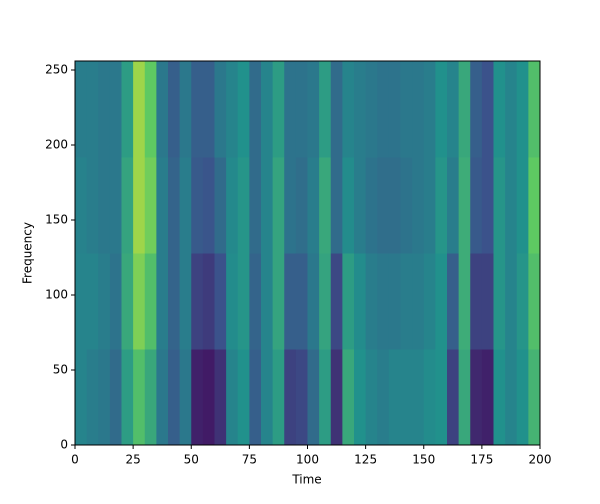  What do you see at coordinates (56, 70) in the screenshot?
I see `y-tick-label: 250` at bounding box center [56, 70].